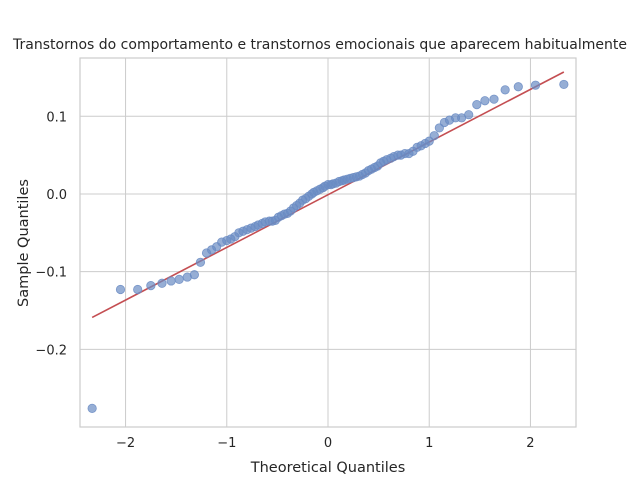  Describe the element at coordinates (24, 243) in the screenshot. I see `y-axis-label: Sample Quantiles` at that location.